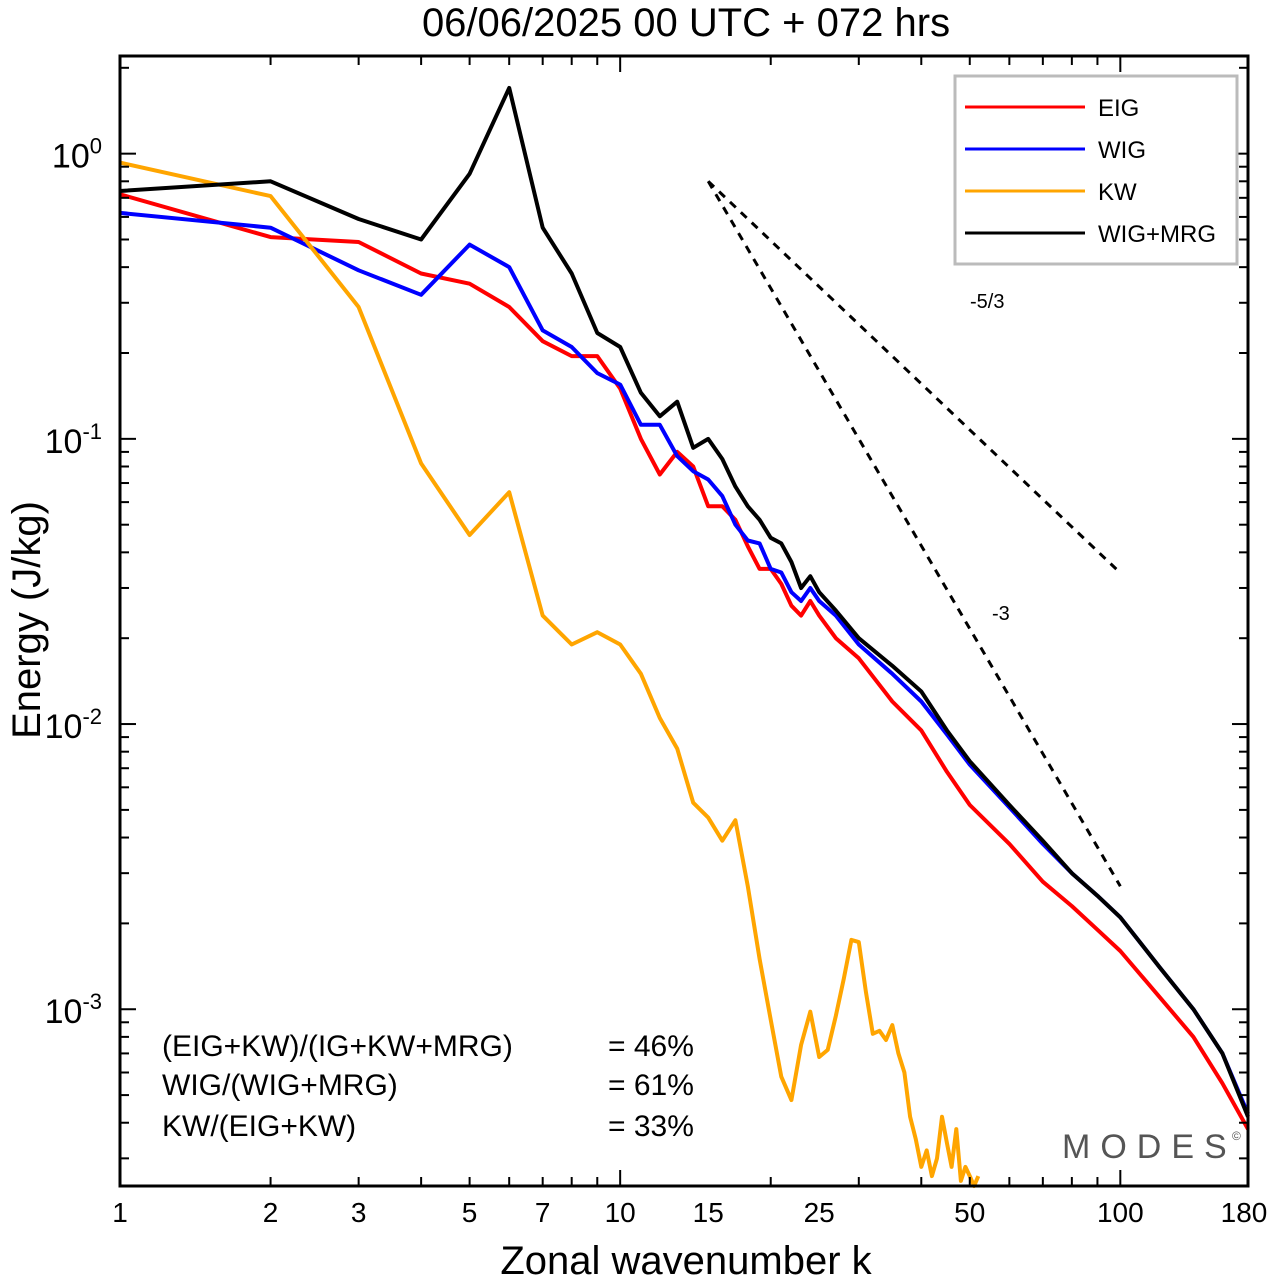 This screenshot has width=1280, height=1281. Describe the element at coordinates (1157, 234) in the screenshot. I see `legend-label-wig-mrg: WIG+MRG` at that location.